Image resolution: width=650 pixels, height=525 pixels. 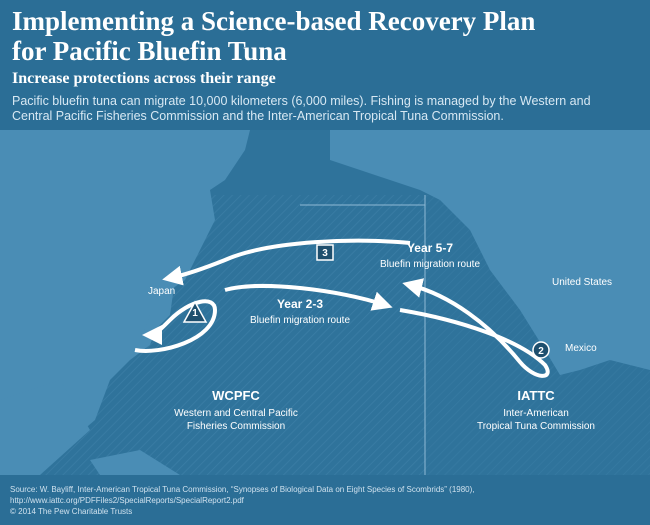 I want to click on region-full-name: Fisheries Commission, so click(x=236, y=426).